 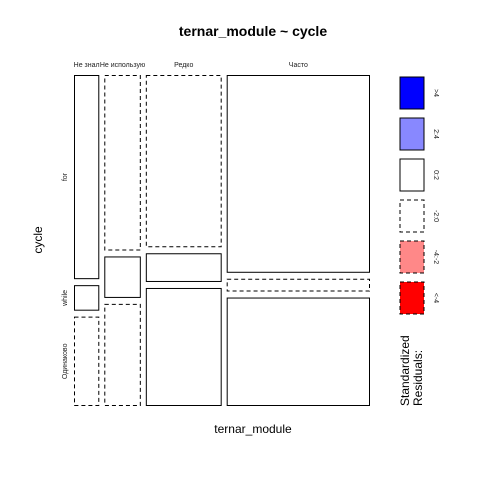 I want to click on x-tick-label: Не использую, so click(x=122, y=65).